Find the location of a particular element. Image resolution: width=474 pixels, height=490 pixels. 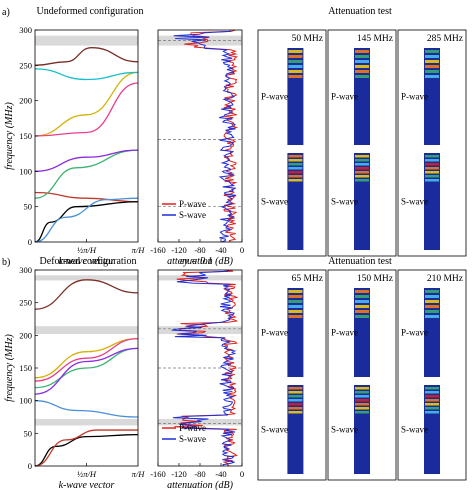

att-trace-P-wave is located at coordinates (211, 136).